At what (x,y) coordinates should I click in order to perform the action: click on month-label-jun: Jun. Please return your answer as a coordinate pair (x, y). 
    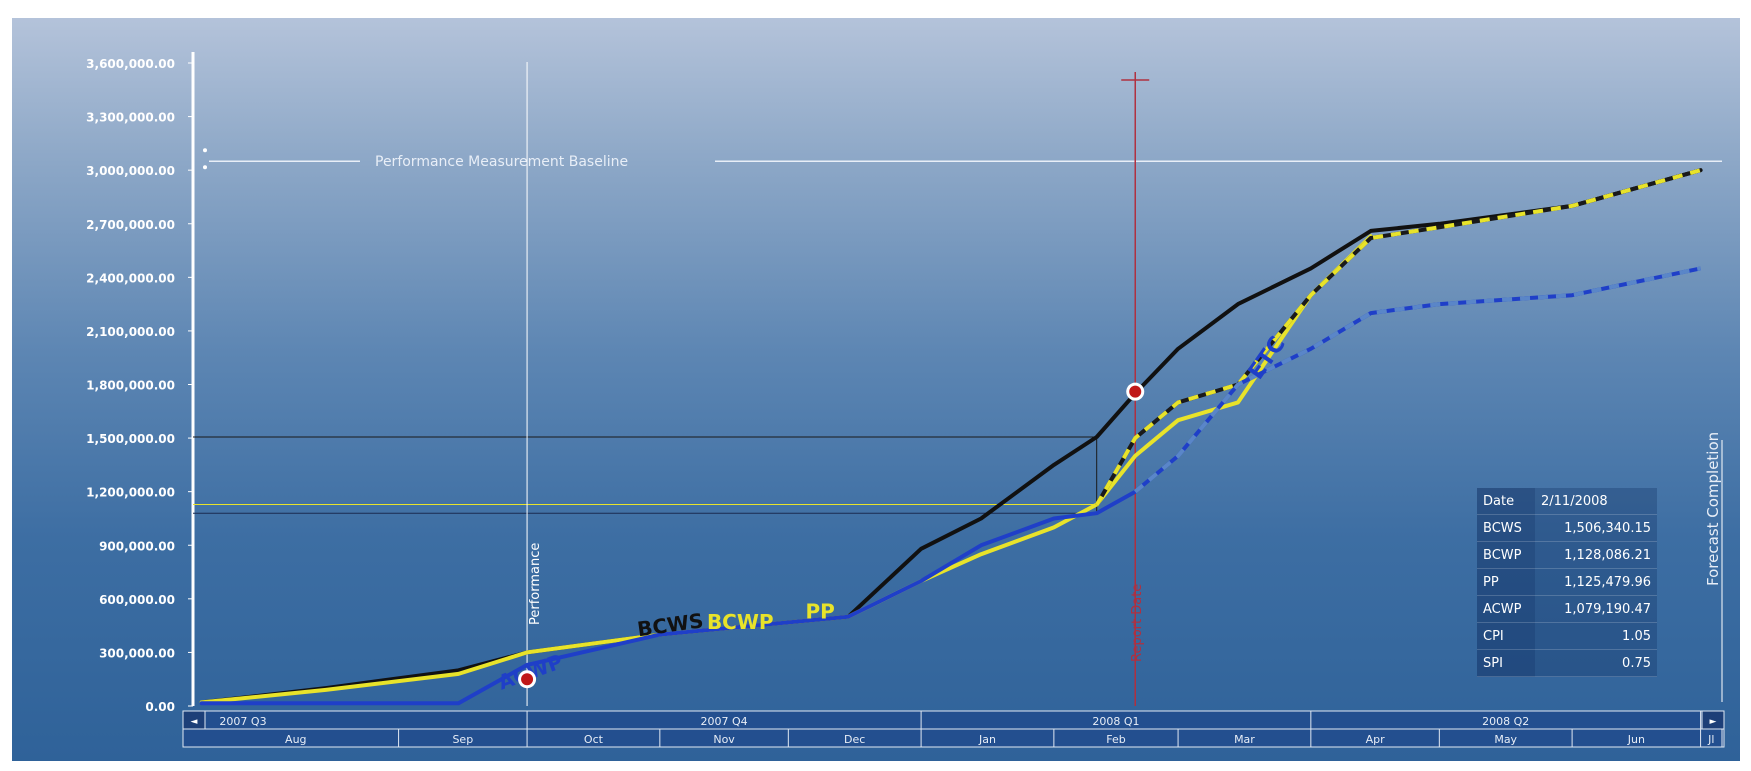
    Looking at the image, I should click on (1636, 739).